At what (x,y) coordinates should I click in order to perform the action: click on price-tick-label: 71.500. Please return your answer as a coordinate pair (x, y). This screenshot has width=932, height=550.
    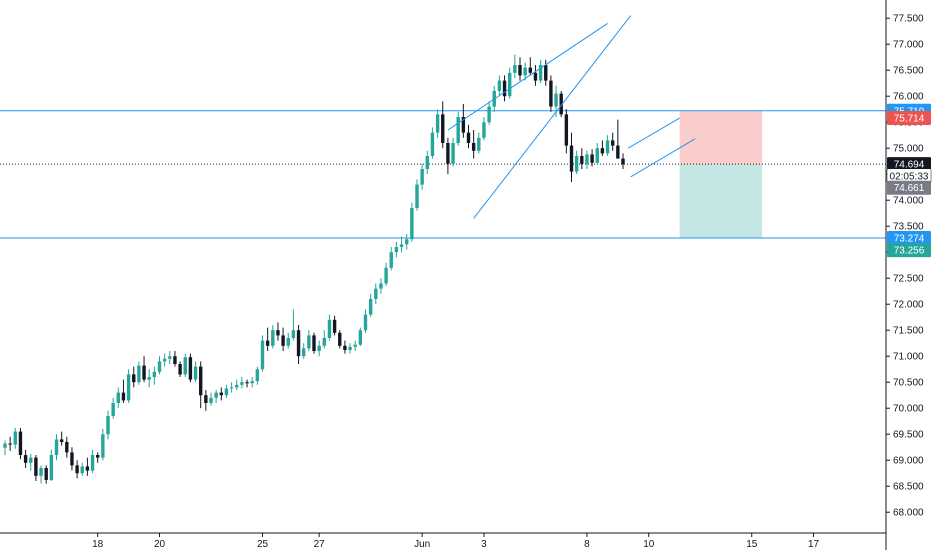
    Looking at the image, I should click on (908, 331).